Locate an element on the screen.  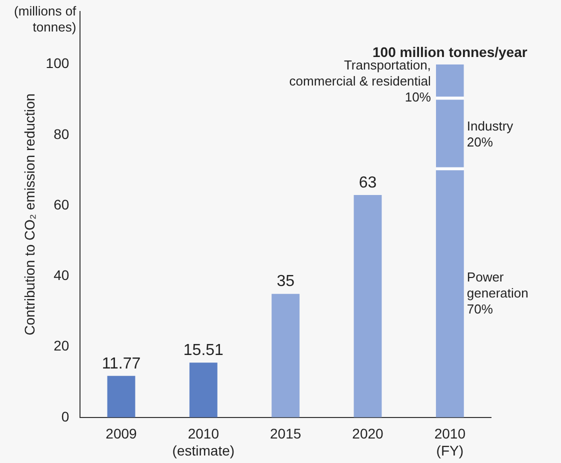
data-label: 63 is located at coordinates (367, 183).